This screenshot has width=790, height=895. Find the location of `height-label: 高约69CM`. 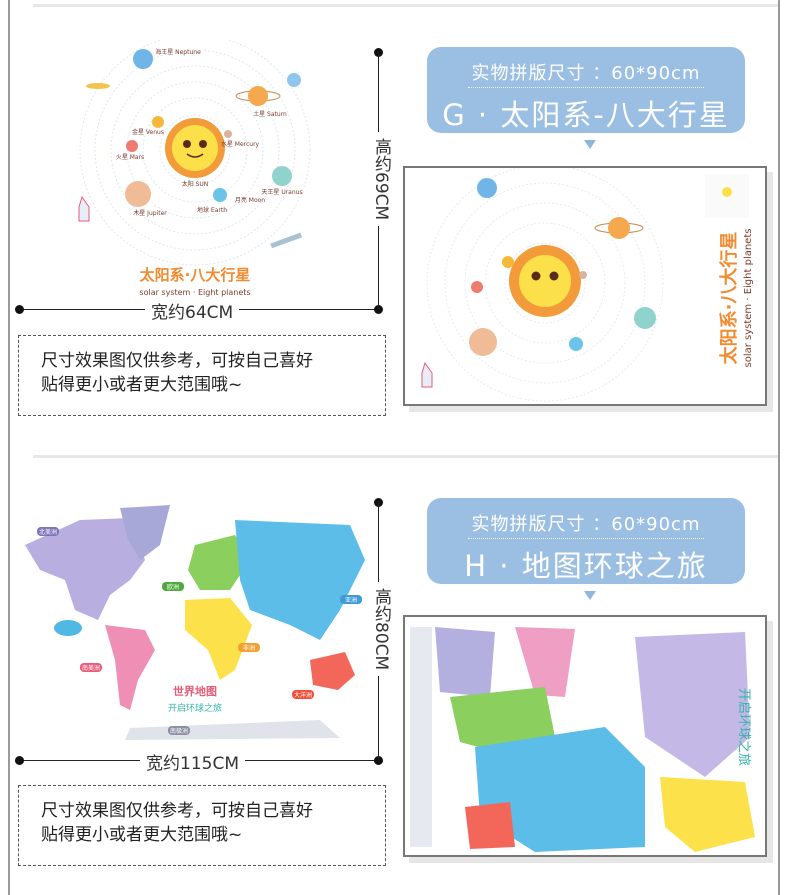

height-label: 高约69CM is located at coordinates (381, 179).